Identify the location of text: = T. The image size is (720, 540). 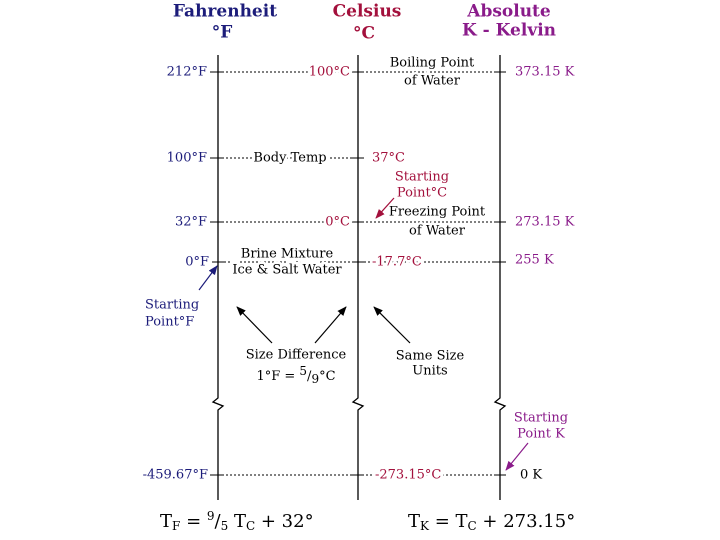
(448, 521).